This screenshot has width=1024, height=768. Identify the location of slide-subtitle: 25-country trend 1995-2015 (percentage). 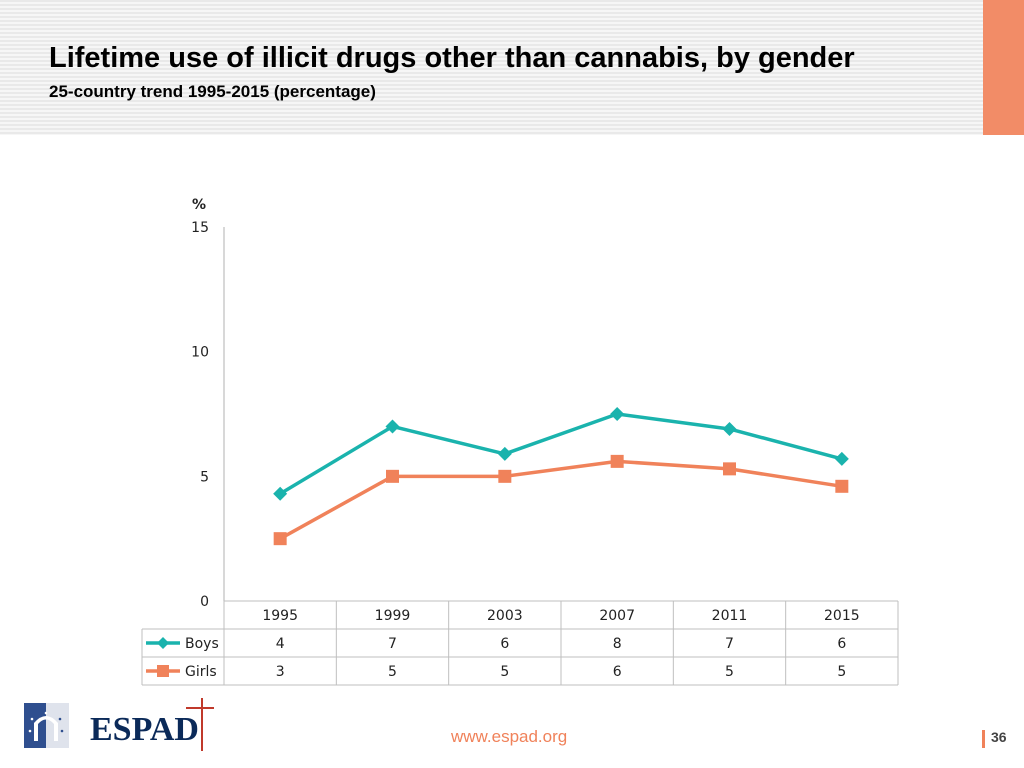
(212, 91).